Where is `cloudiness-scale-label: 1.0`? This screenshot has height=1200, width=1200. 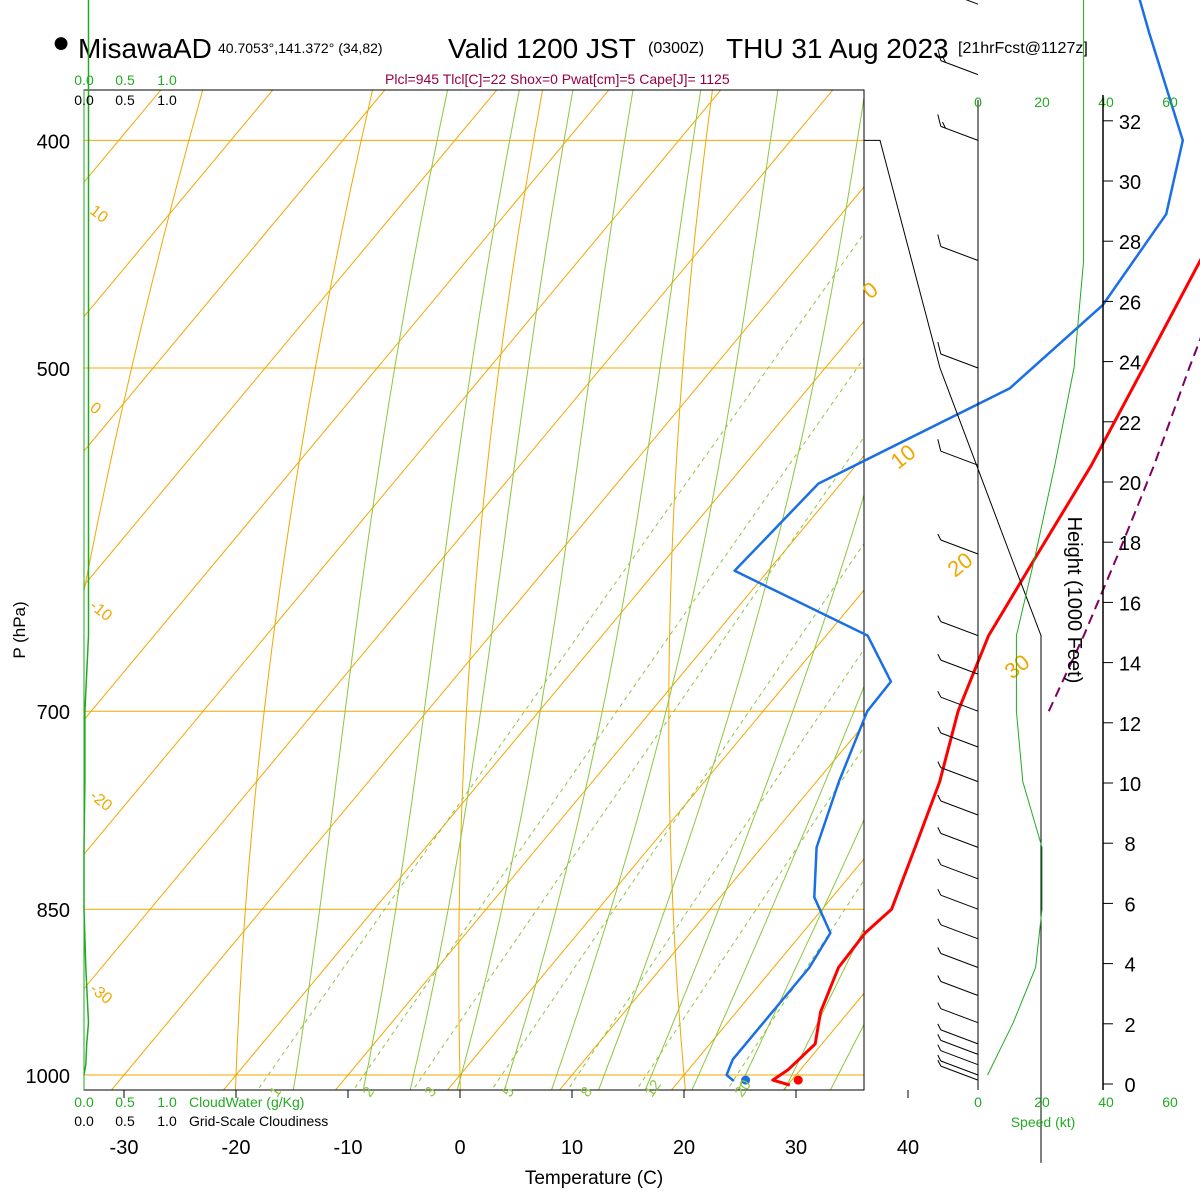 cloudiness-scale-label: 1.0 is located at coordinates (167, 1121).